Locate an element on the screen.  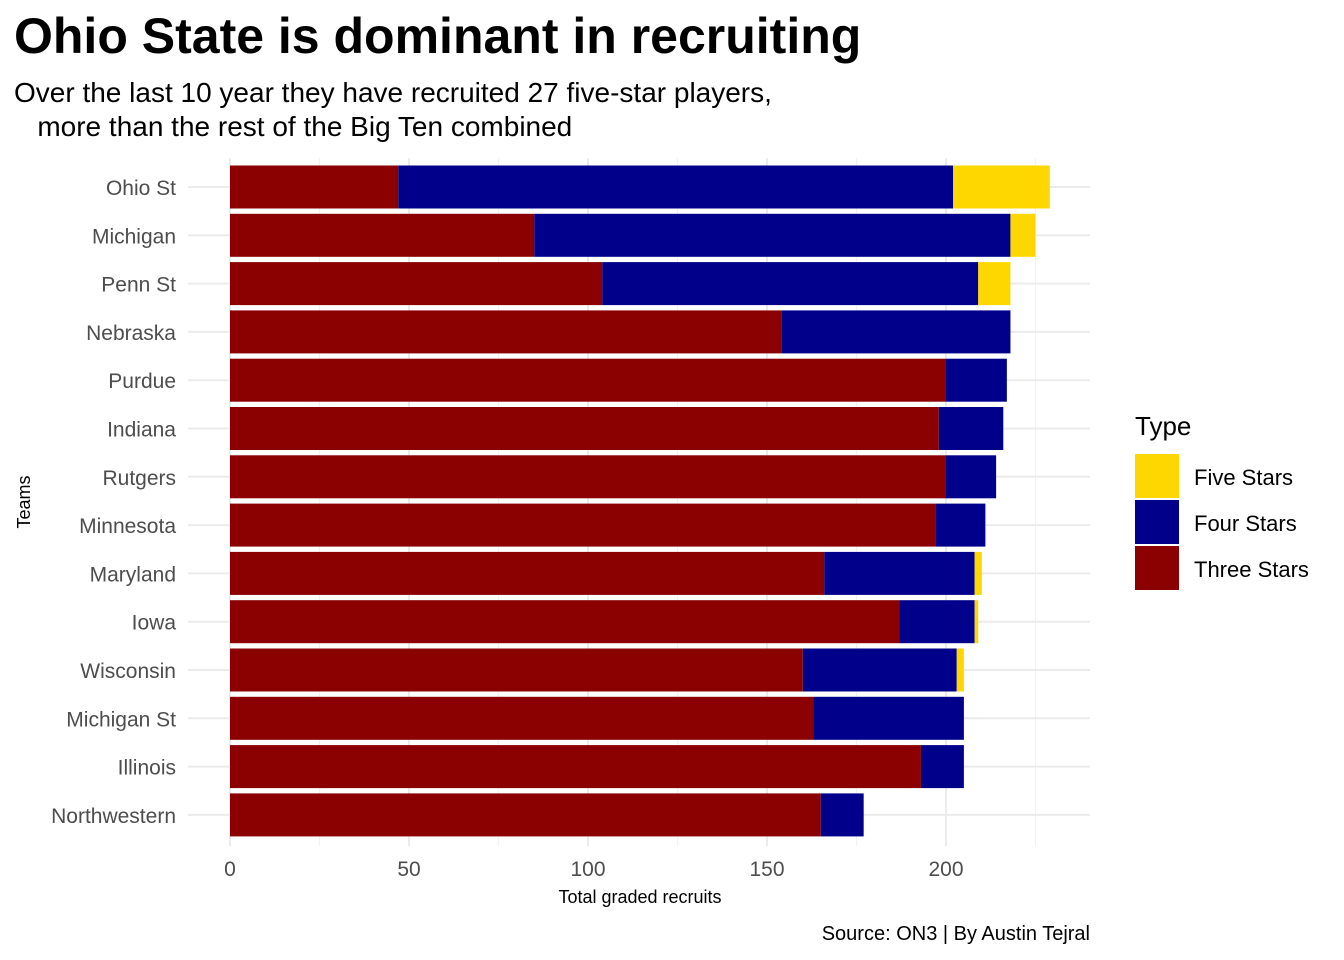
x-tick-labels: 0 50 100 150 200 is located at coordinates (593, 869).